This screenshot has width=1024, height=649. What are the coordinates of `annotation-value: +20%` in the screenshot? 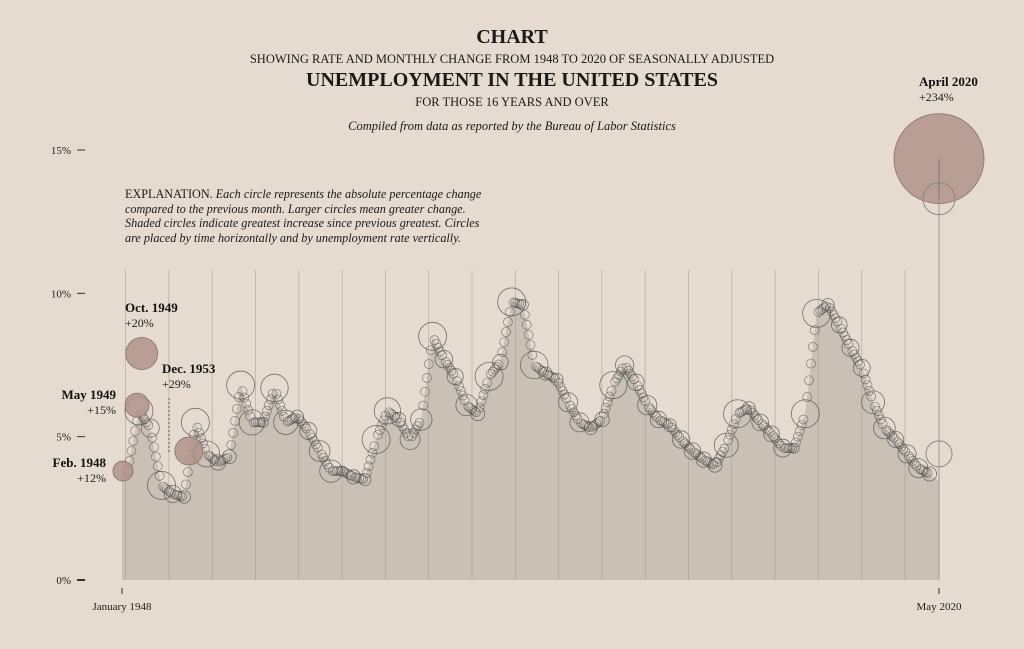 It's located at (139, 323).